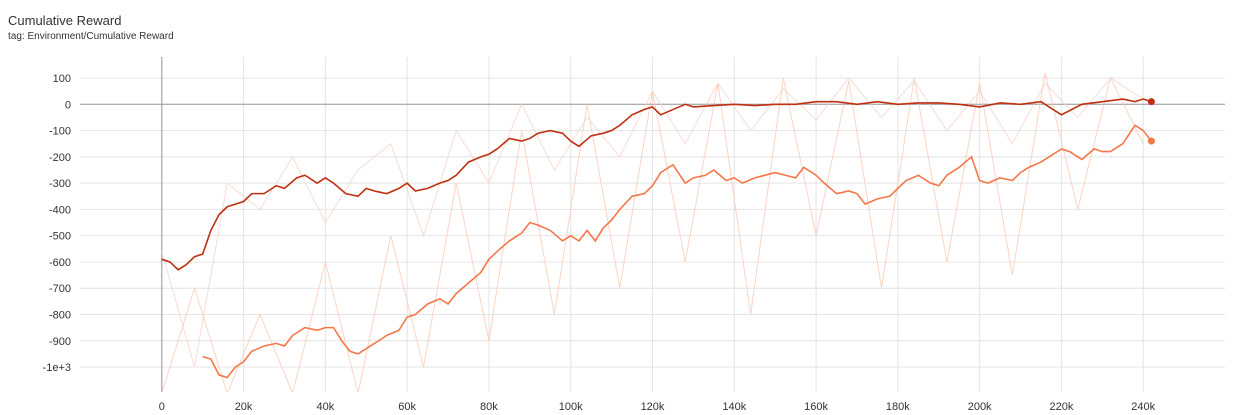 This screenshot has width=1242, height=415. I want to click on y-tick-label: -300, so click(60, 184).